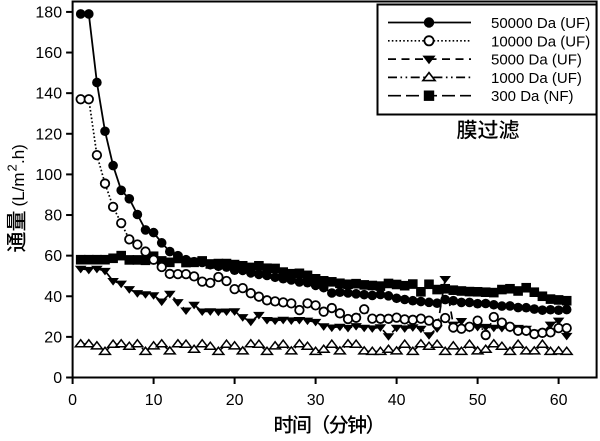 Image resolution: width=600 pixels, height=441 pixels. I want to click on svg-text: 2, so click(12, 167).